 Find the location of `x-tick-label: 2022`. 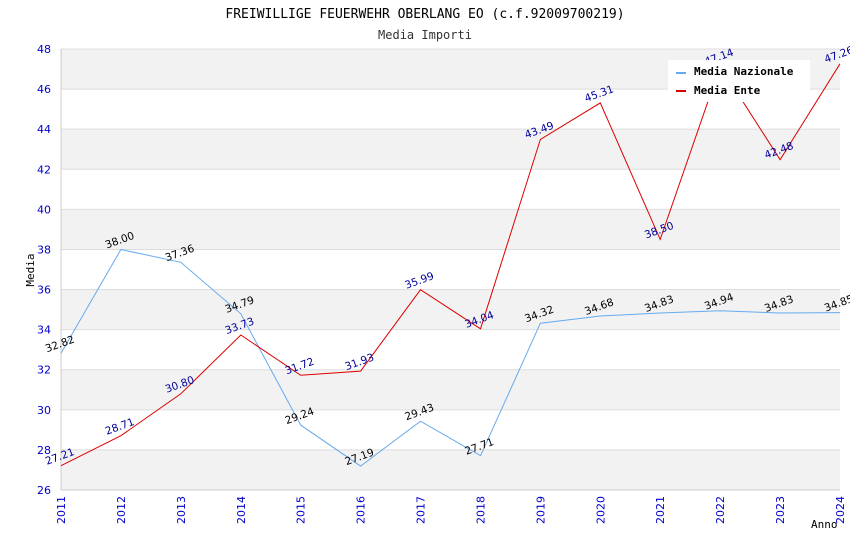

x-tick-label: 2022 is located at coordinates (720, 510).